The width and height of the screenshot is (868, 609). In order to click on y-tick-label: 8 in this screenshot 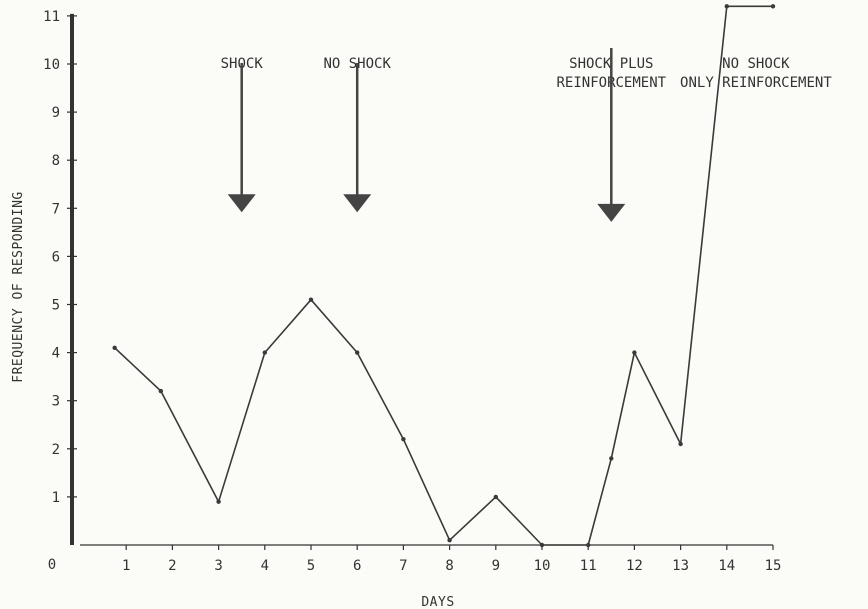, I will do `click(56, 161)`.